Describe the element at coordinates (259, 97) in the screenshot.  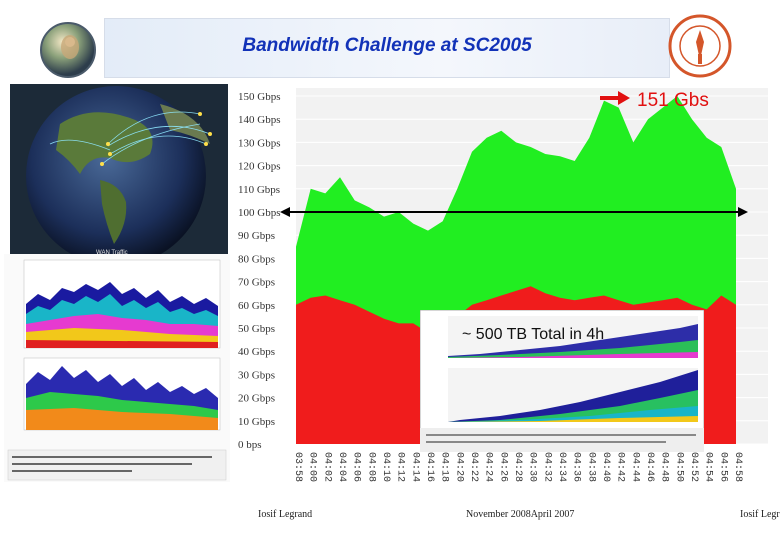
I see `y-tick-label: 150 Gbps` at that location.